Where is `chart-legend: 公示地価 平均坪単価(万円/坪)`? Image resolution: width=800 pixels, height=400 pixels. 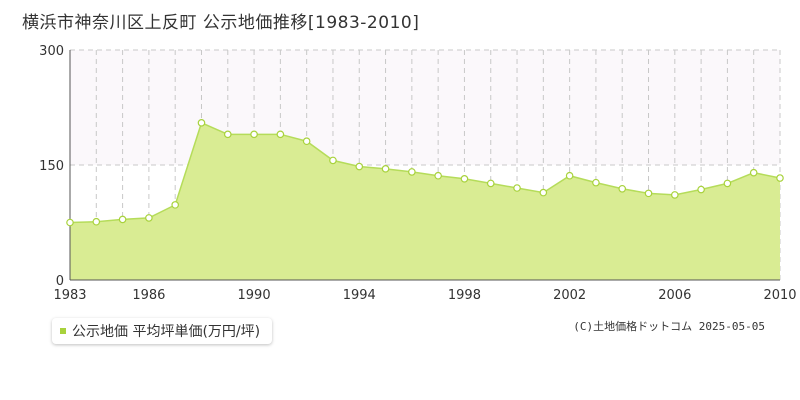 chart-legend: 公示地価 平均坪単価(万円/坪) is located at coordinates (162, 331).